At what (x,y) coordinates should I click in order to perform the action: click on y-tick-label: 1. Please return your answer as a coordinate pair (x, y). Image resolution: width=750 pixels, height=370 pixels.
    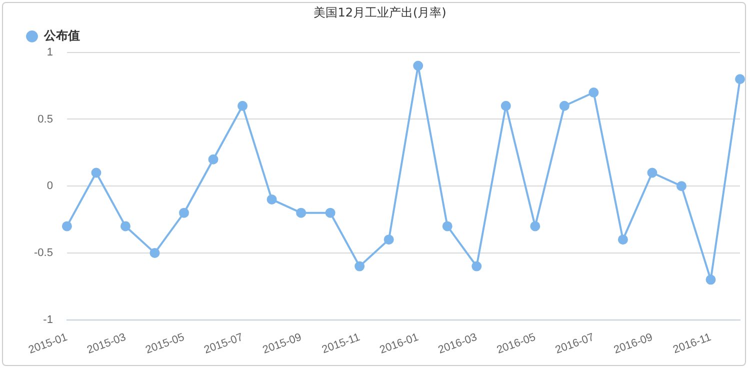
    Looking at the image, I should click on (49, 52).